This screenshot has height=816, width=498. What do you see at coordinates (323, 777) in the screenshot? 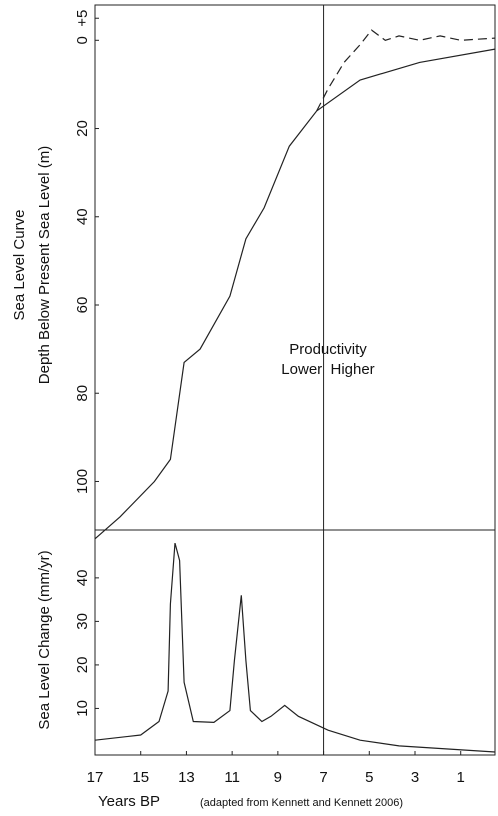
I see `x-tick-label: 7` at bounding box center [323, 777].